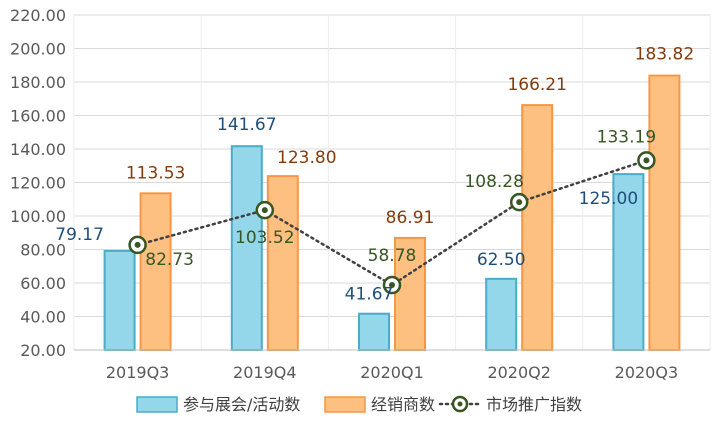 This screenshot has height=427, width=717. Describe the element at coordinates (306, 158) in the screenshot. I see `data-label: 123.80` at that location.